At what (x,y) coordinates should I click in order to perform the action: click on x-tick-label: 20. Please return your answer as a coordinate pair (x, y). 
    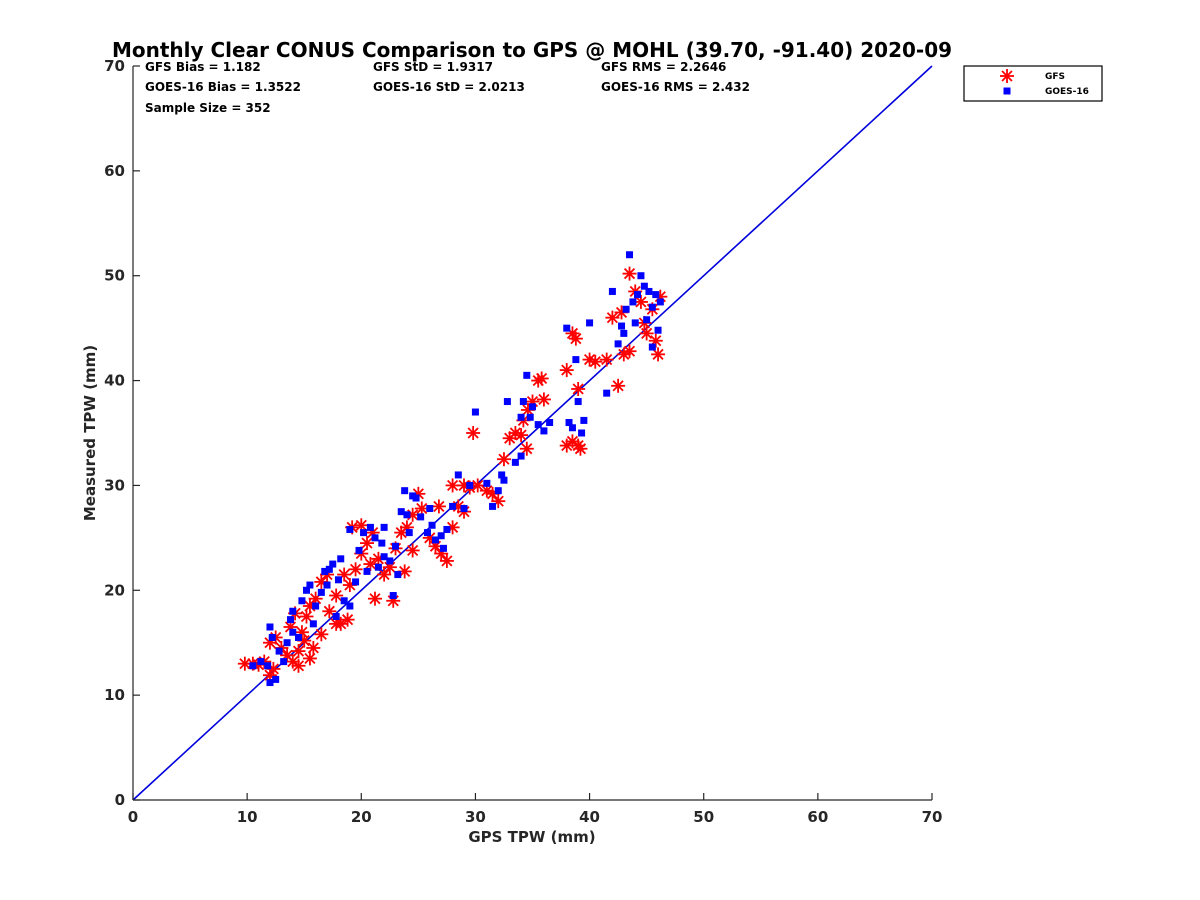
    Looking at the image, I should click on (361, 817).